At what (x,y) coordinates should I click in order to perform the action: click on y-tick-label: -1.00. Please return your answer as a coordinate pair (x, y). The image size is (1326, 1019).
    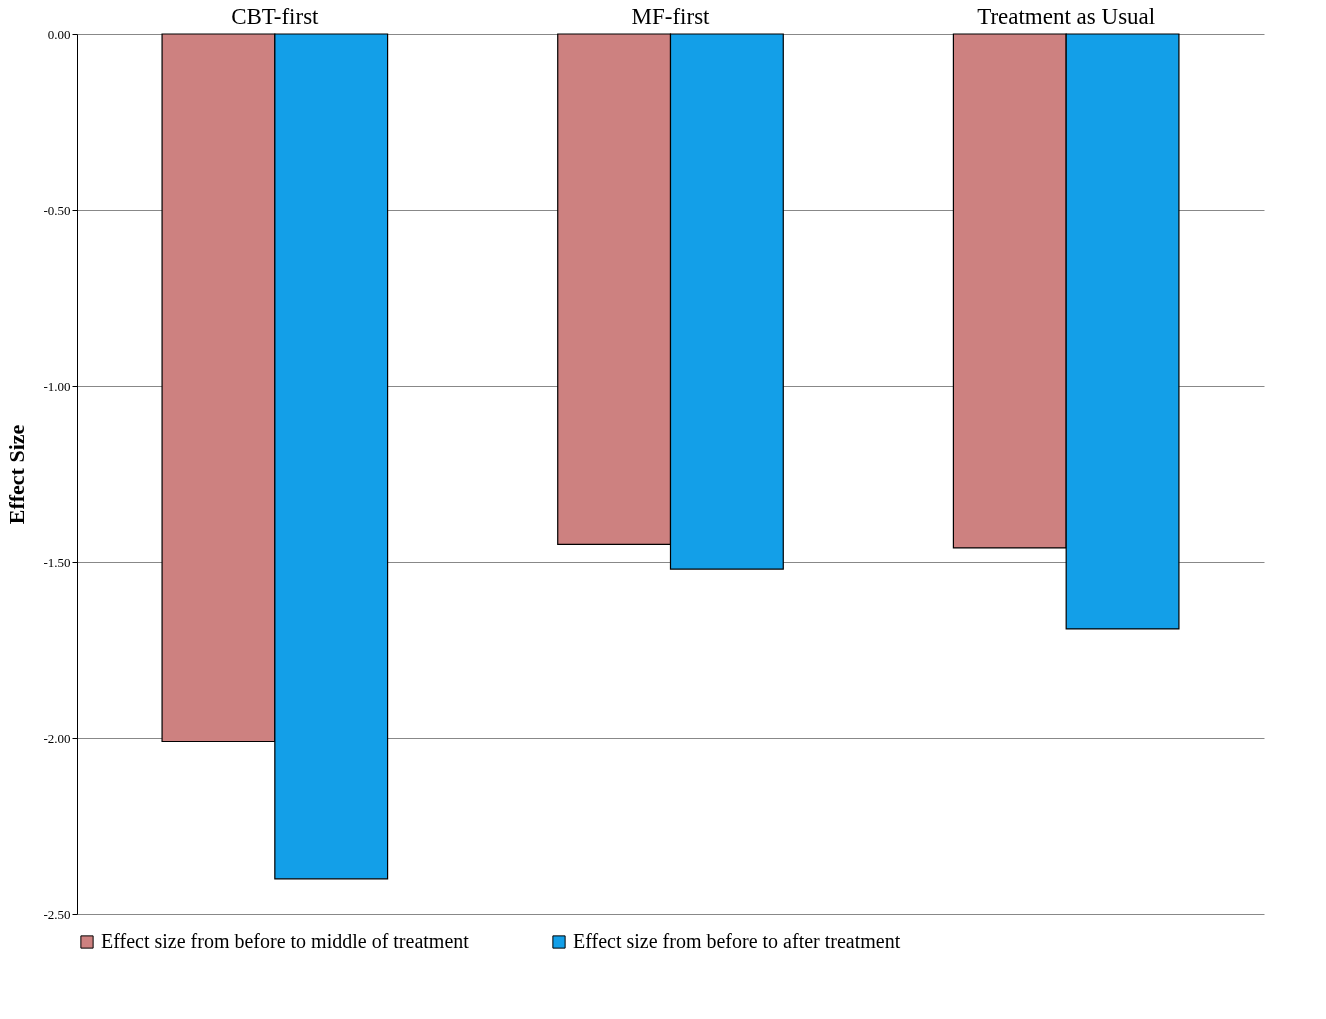
    Looking at the image, I should click on (57, 386).